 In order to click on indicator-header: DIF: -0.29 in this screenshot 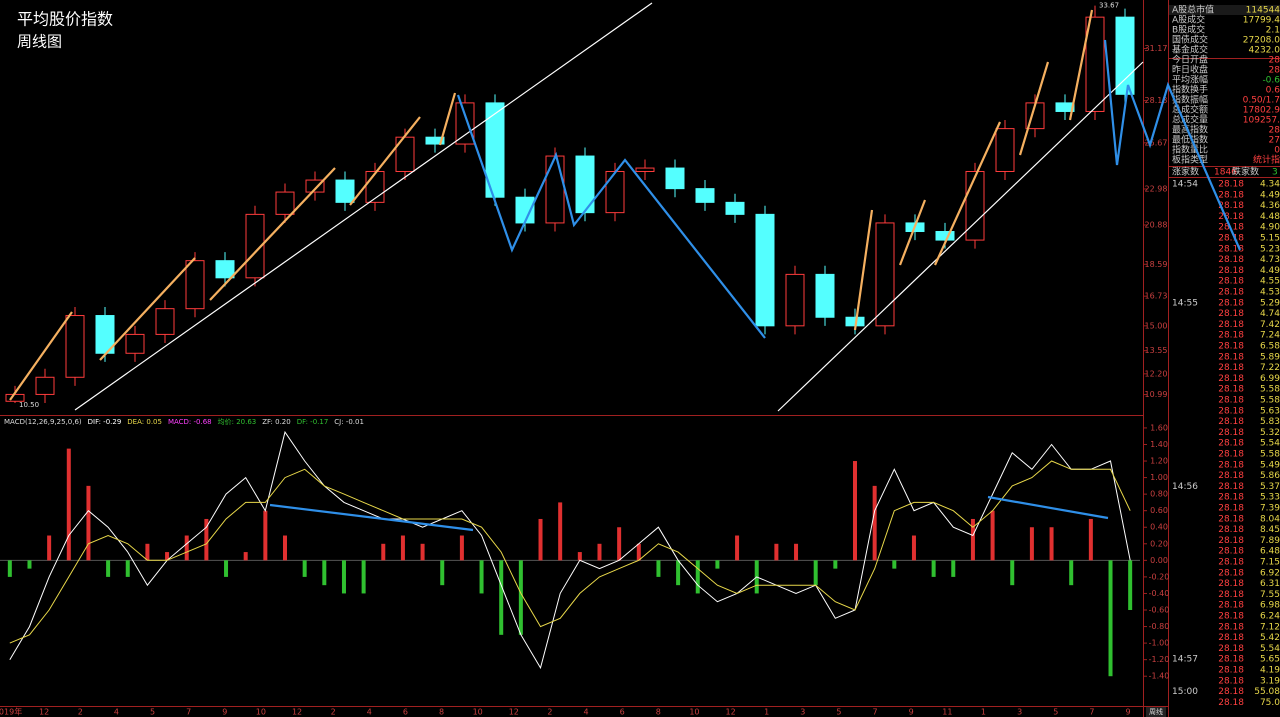, I will do `click(105, 422)`.